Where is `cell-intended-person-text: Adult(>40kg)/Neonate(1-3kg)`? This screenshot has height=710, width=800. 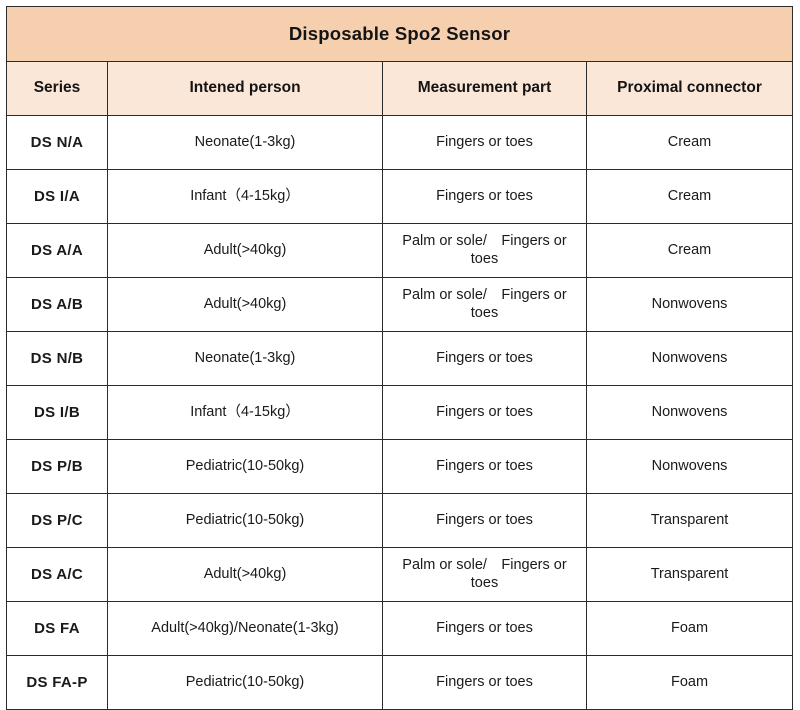 cell-intended-person-text: Adult(>40kg)/Neonate(1-3kg) is located at coordinates (245, 627).